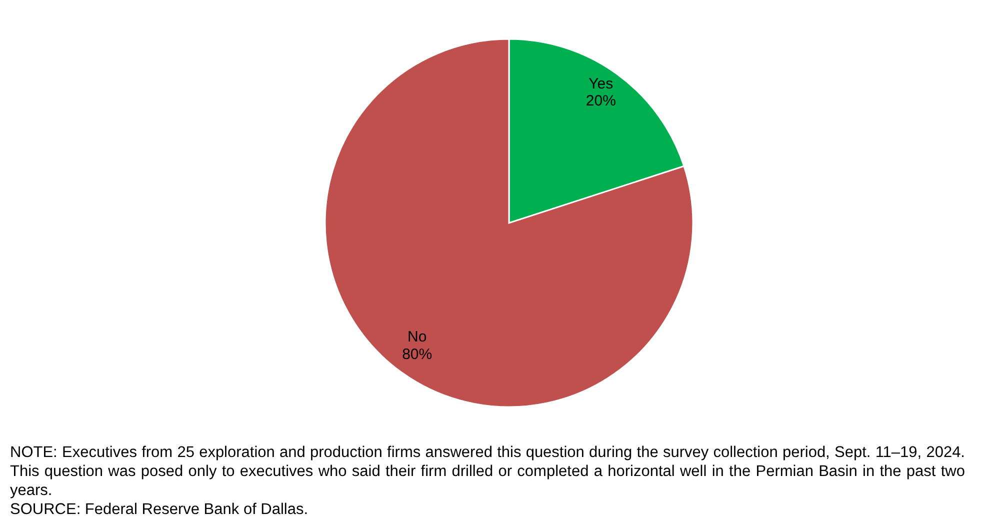  What do you see at coordinates (417, 337) in the screenshot?
I see `slice-label: No` at bounding box center [417, 337].